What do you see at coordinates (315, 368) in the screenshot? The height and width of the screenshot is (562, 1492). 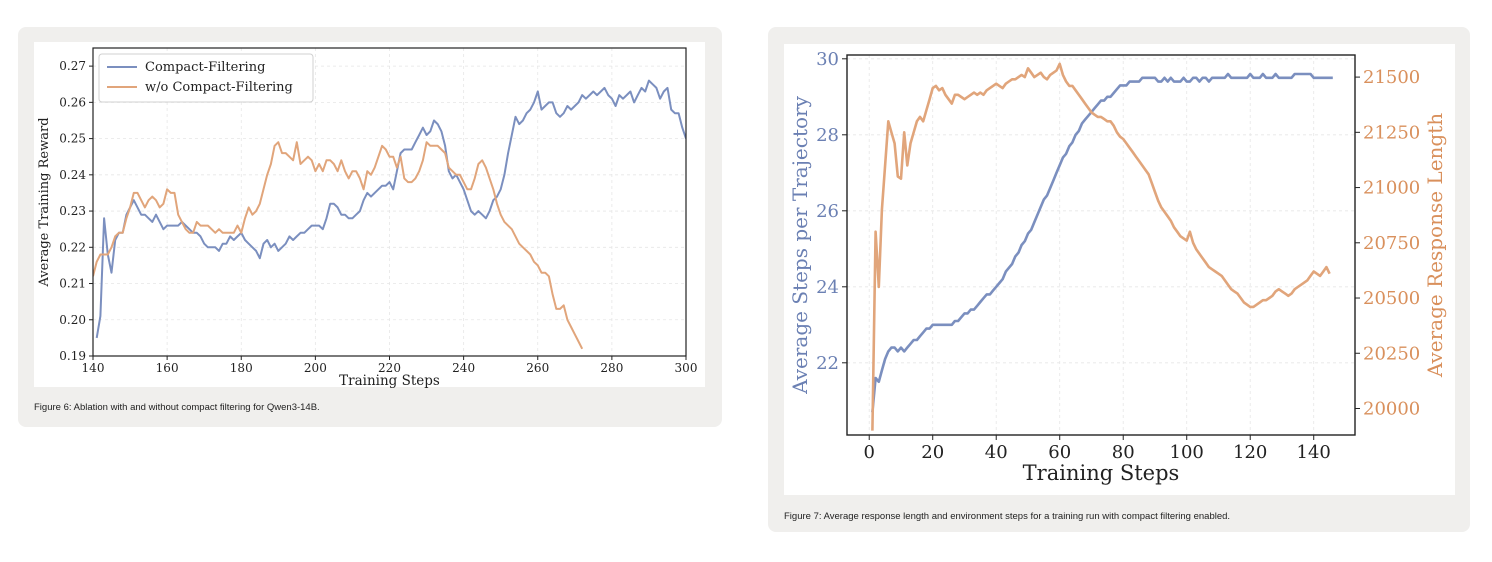 I see `x-tick-label: 200` at bounding box center [315, 368].